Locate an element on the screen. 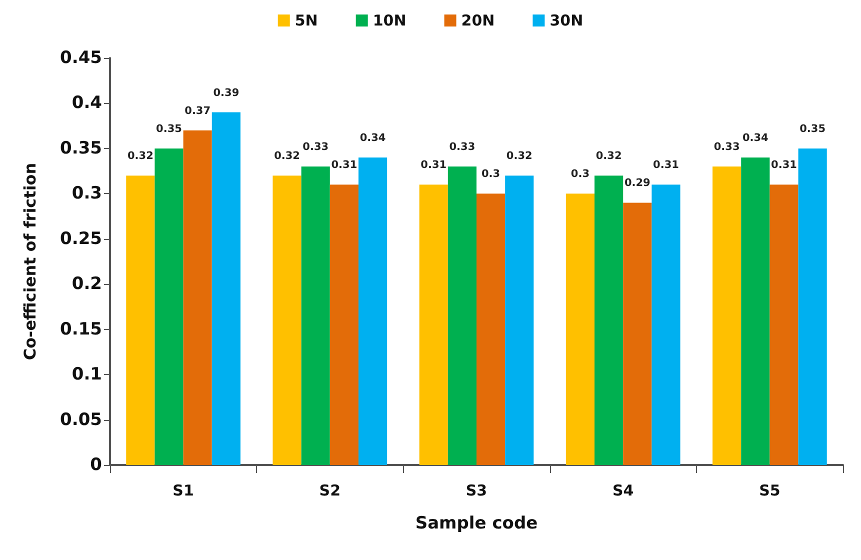 The height and width of the screenshot is (560, 861). legend-label: 10N is located at coordinates (389, 21).